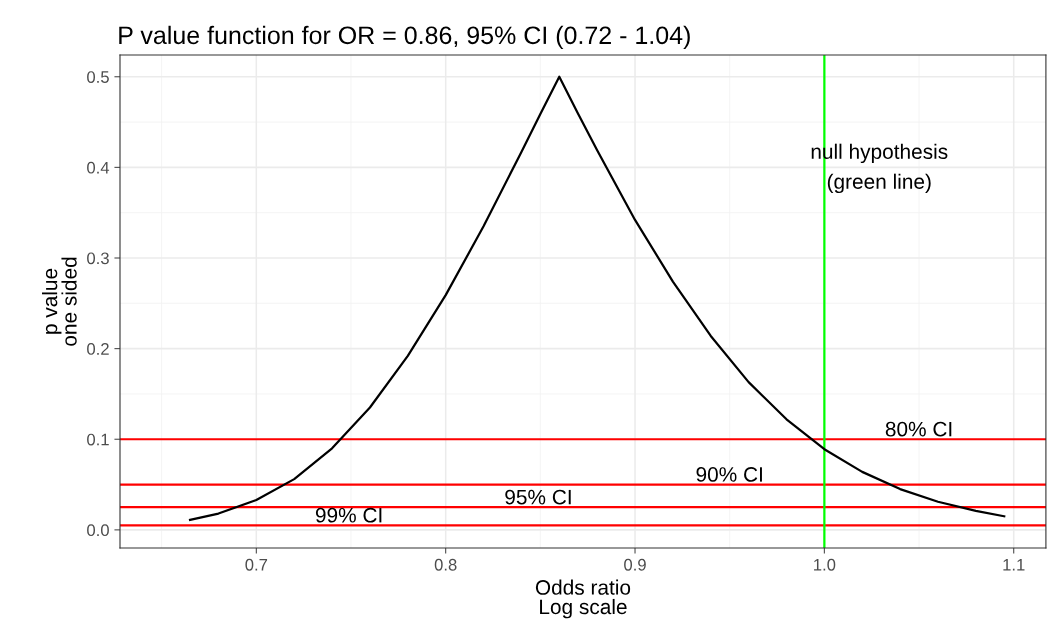 This screenshot has height=643, width=1048. Describe the element at coordinates (98, 349) in the screenshot. I see `y-tick-label: 0.2` at that location.